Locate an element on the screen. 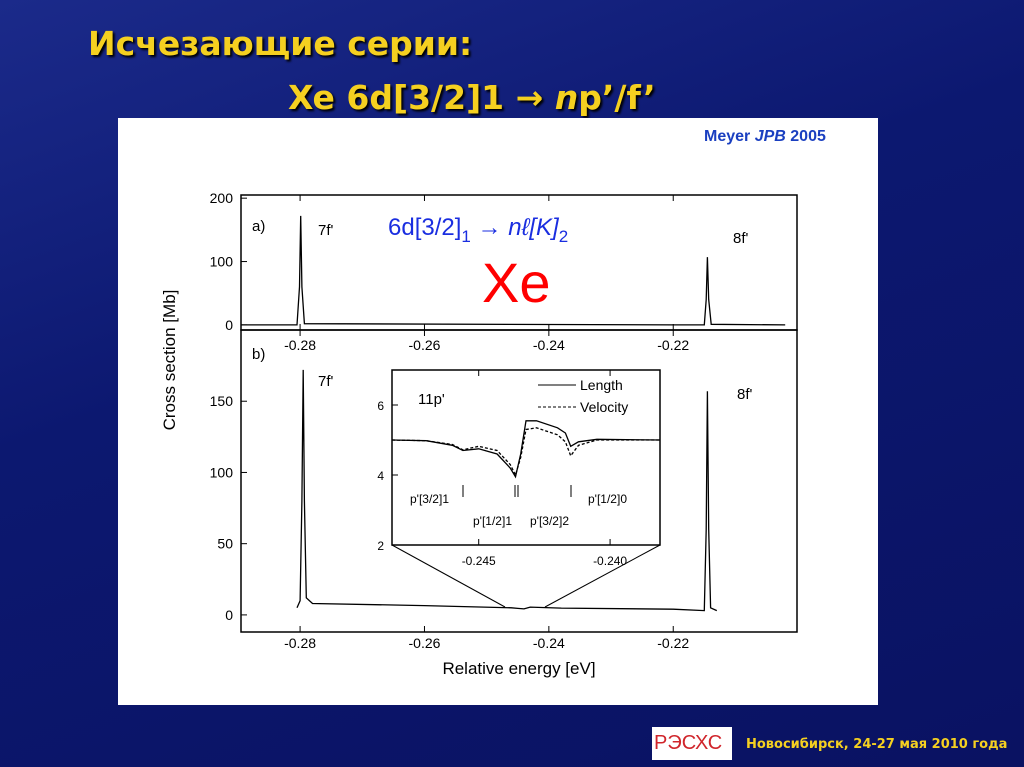 The width and height of the screenshot is (1024, 767). annotation-7f-a: 7f' is located at coordinates (326, 230).